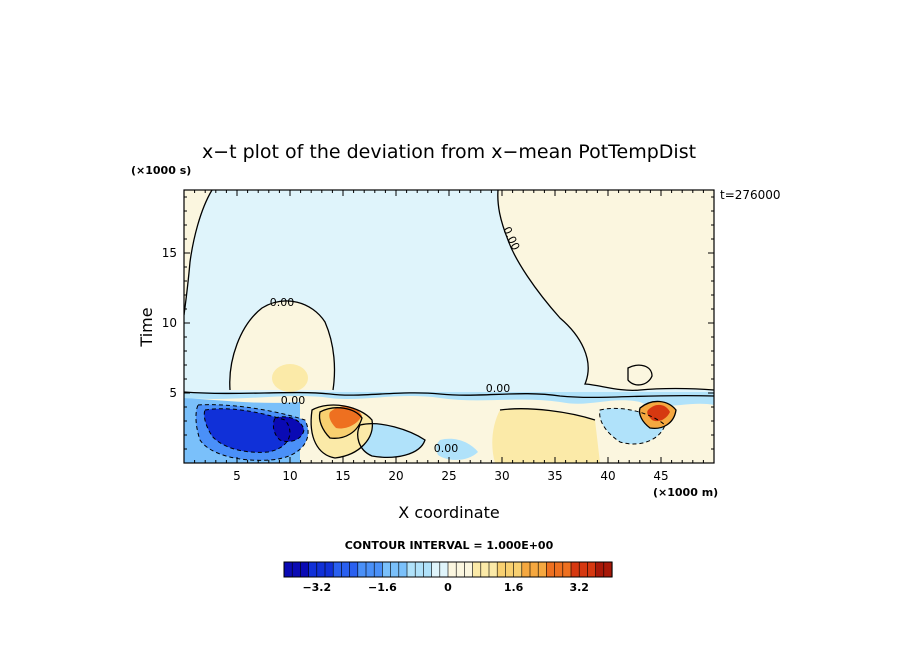 The image size is (904, 654). What do you see at coordinates (658, 413) in the screenshot?
I see `region-positive-peak-x45` at bounding box center [658, 413].